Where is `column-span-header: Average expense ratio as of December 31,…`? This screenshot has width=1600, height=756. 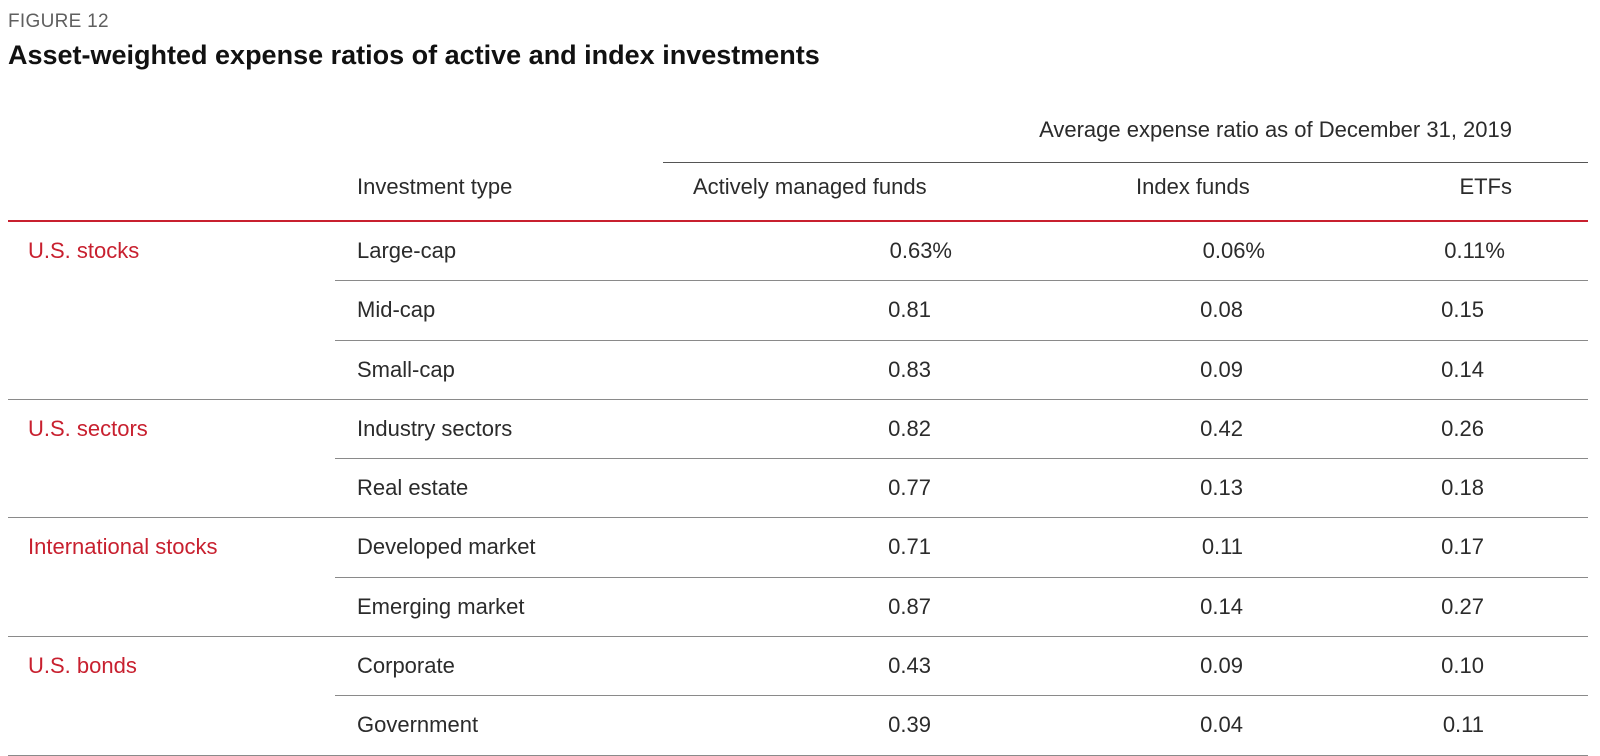
column-span-header: Average expense ratio as of December 31,… is located at coordinates (1275, 129).